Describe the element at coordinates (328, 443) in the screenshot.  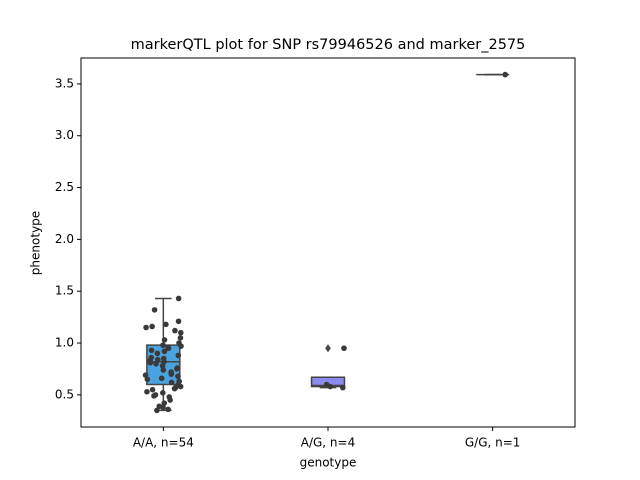
I see `x-tick-label: A/G, n=4` at that location.